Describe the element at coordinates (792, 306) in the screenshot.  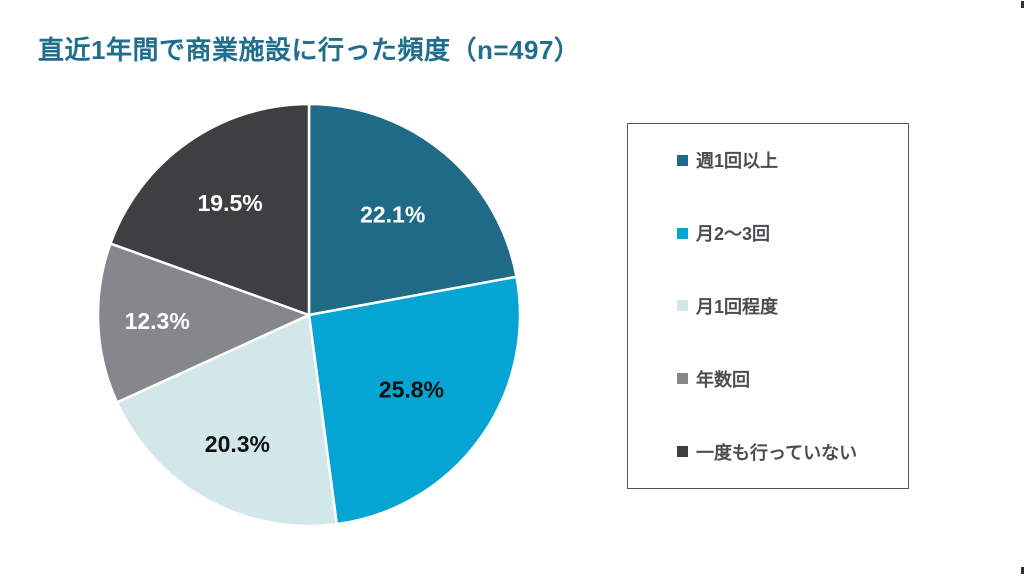
I see `legend-item: 月1回程度` at that location.